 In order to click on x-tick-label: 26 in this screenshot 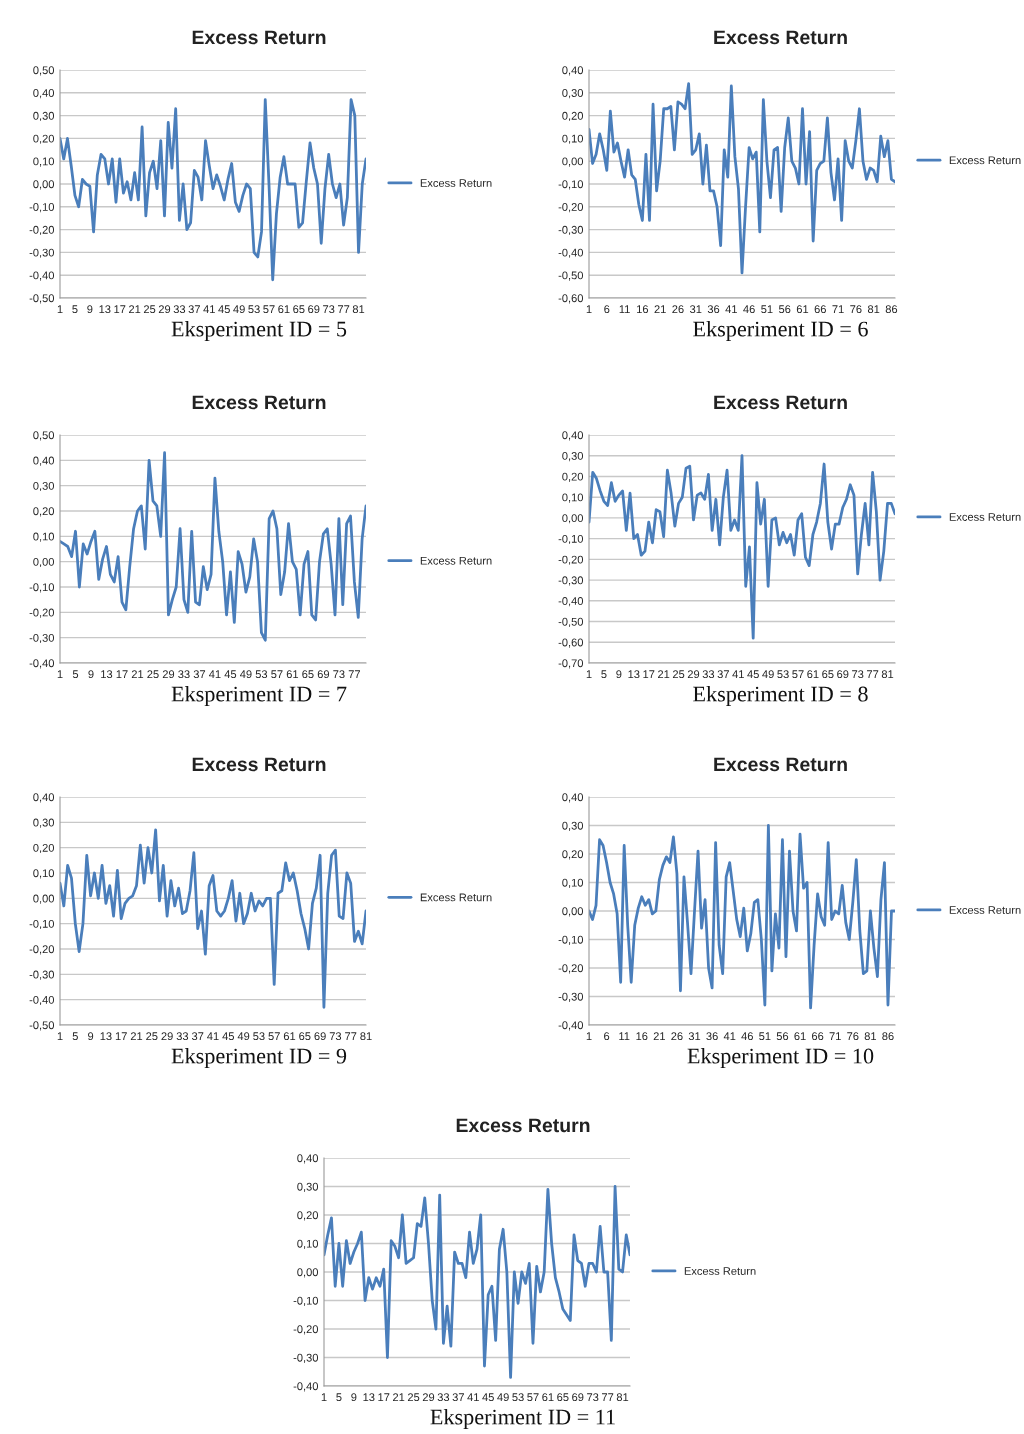, I will do `click(678, 309)`.